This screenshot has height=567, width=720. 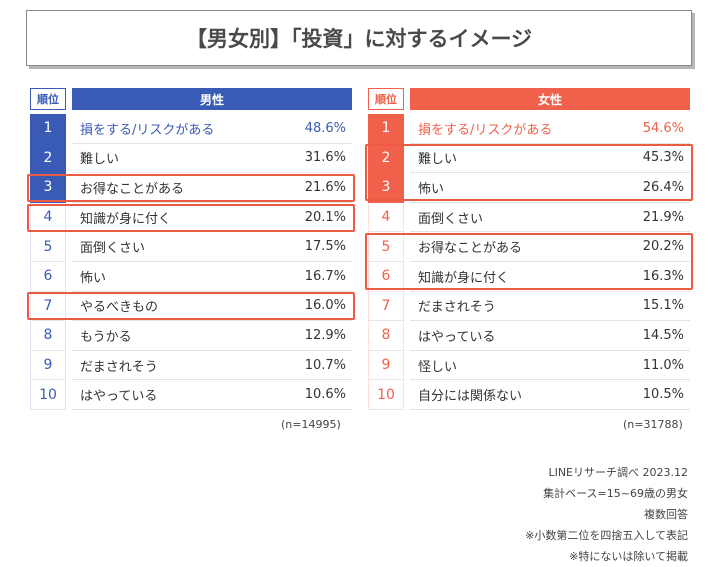 I want to click on male-row-5: 5 面倒くさい 17.5%, so click(x=191, y=247).